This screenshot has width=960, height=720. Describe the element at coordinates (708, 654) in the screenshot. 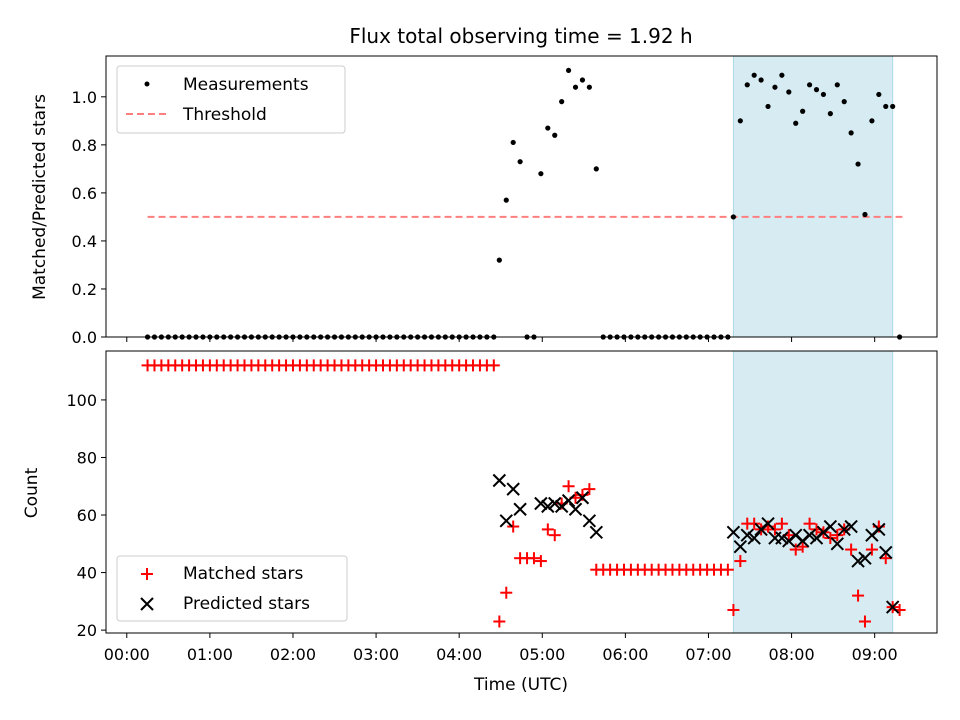

I see `x-tick-label: 07:00` at that location.